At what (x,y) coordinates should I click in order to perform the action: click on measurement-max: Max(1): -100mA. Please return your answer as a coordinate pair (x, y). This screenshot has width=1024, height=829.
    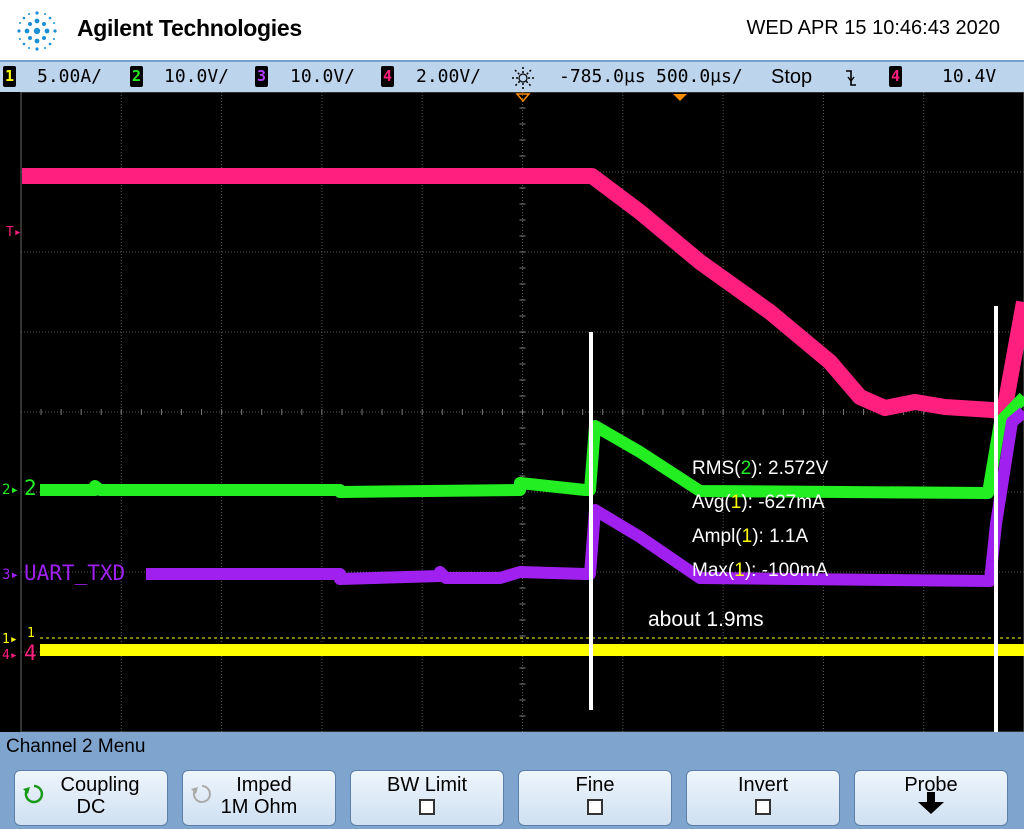
    Looking at the image, I should click on (760, 570).